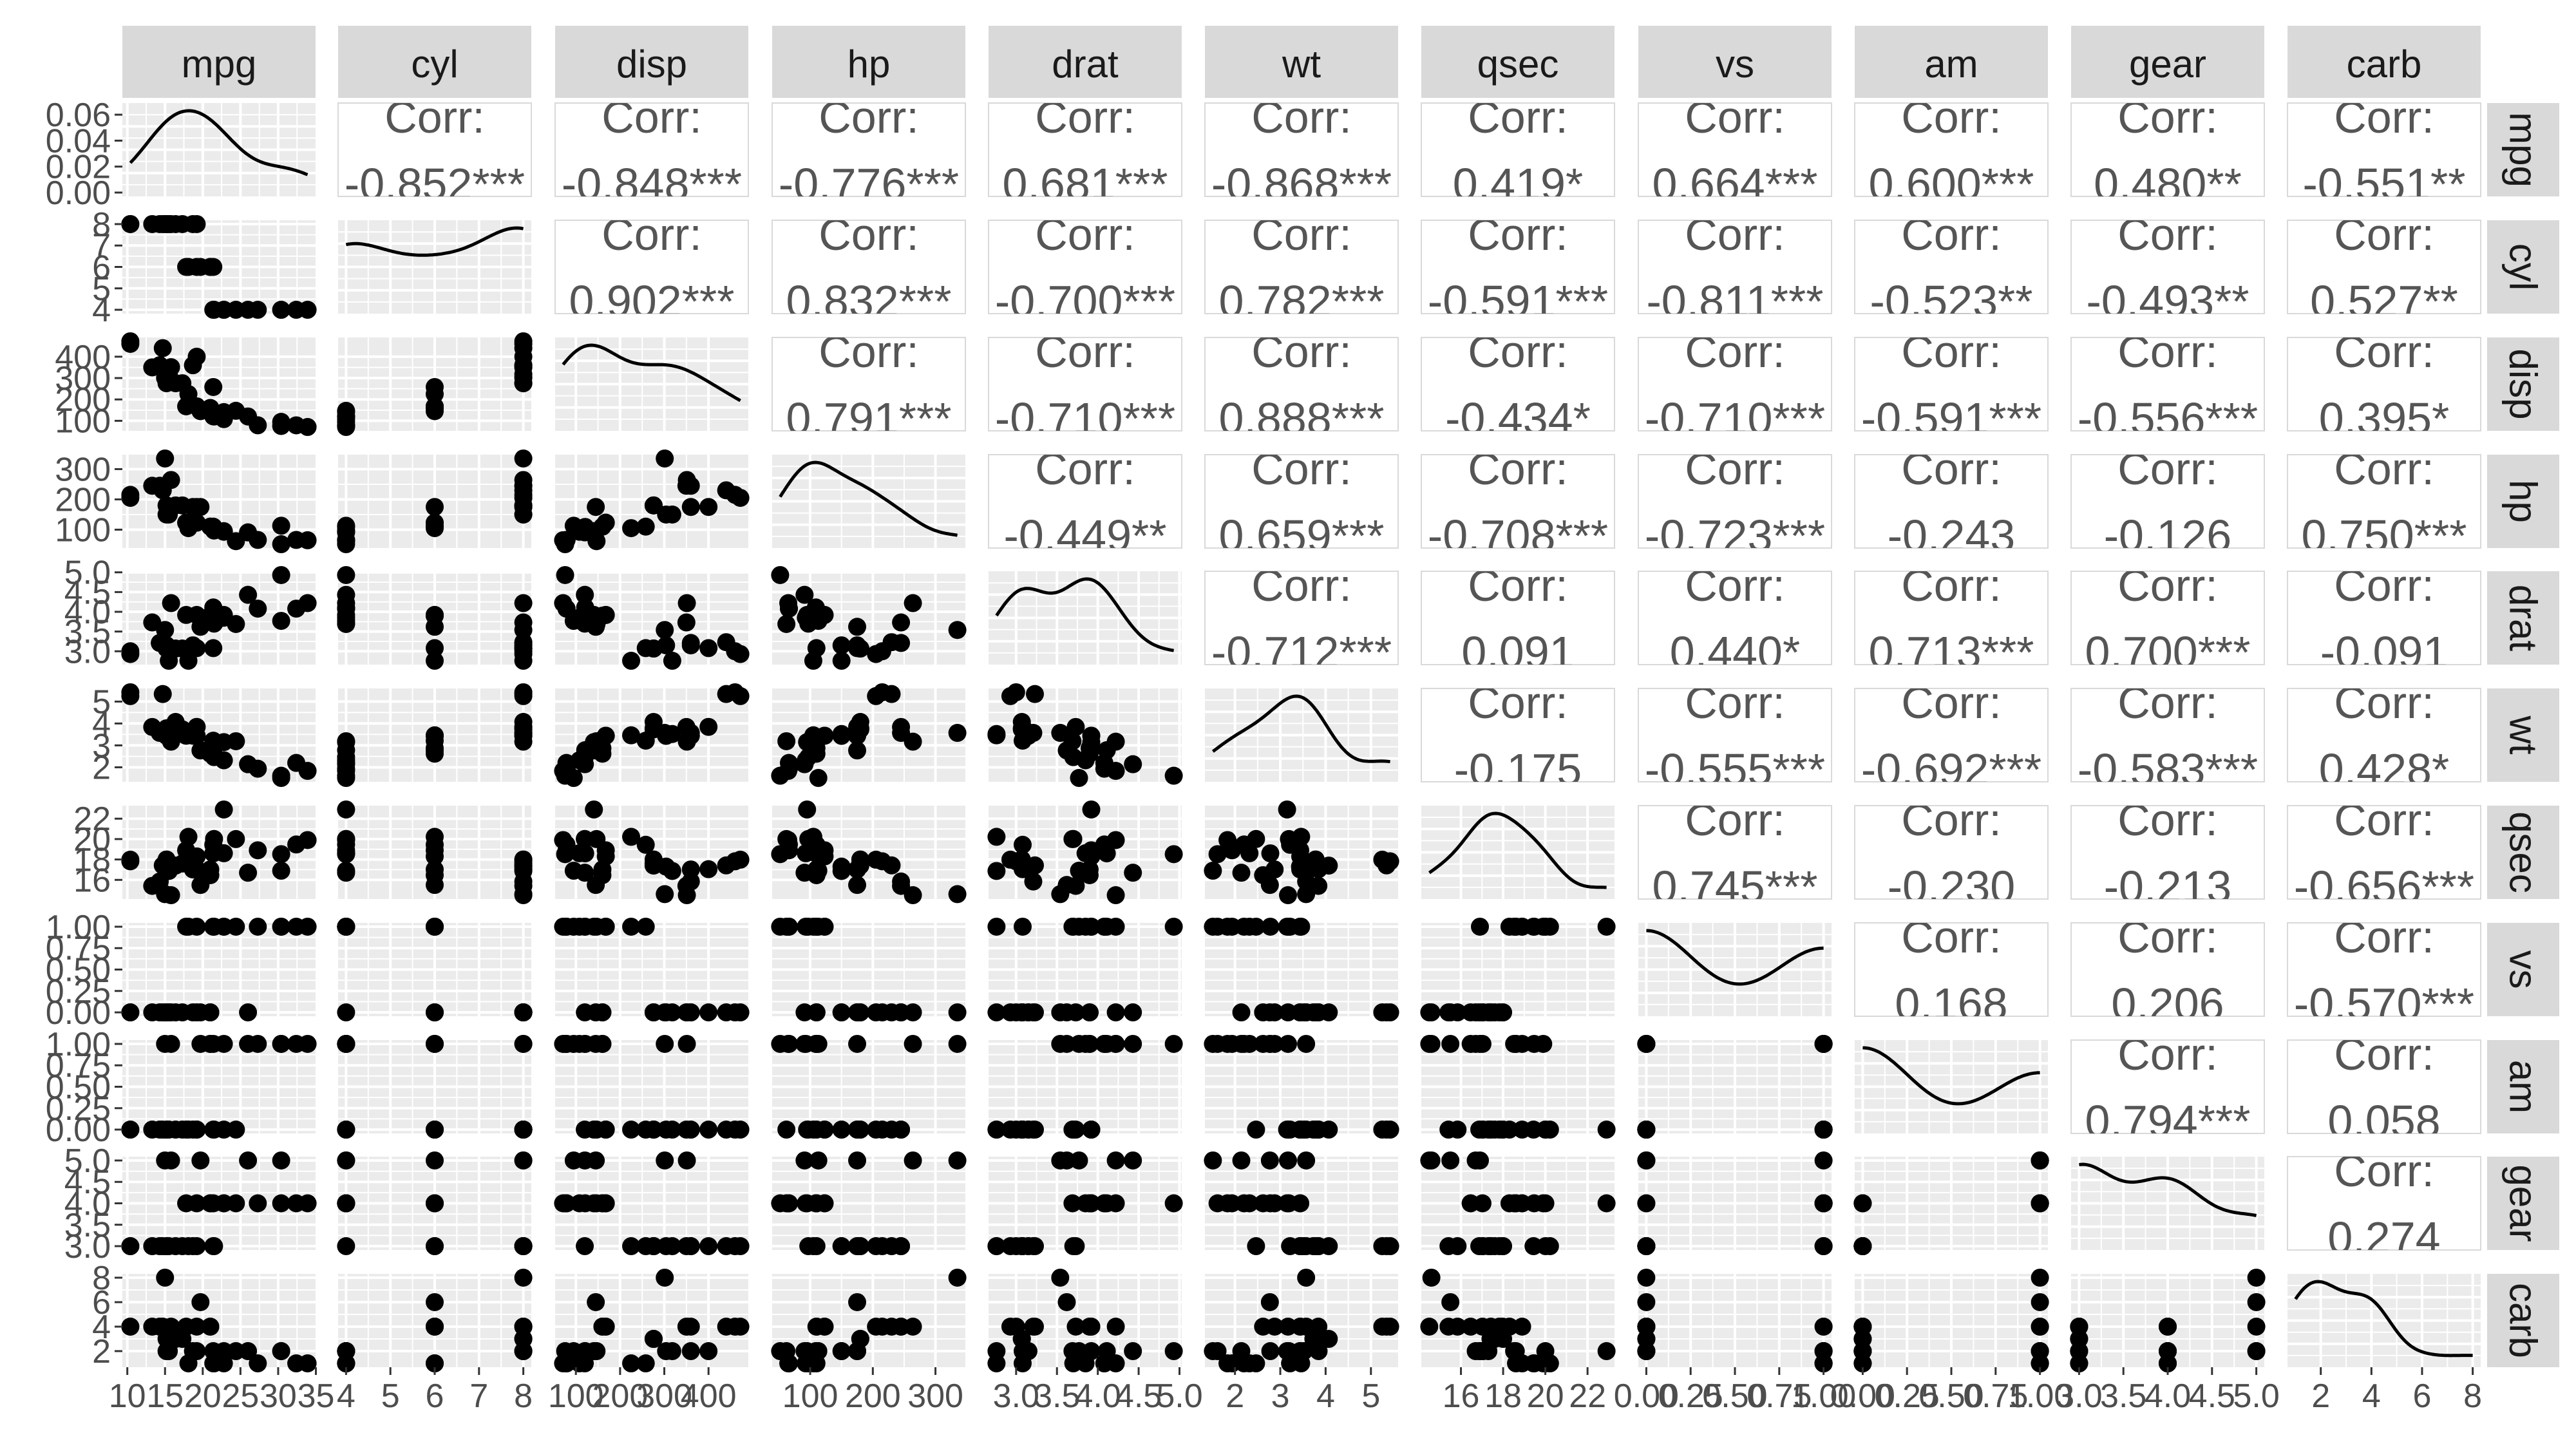  What do you see at coordinates (346, 607) in the screenshot?
I see `point-cyl-drat` at bounding box center [346, 607].